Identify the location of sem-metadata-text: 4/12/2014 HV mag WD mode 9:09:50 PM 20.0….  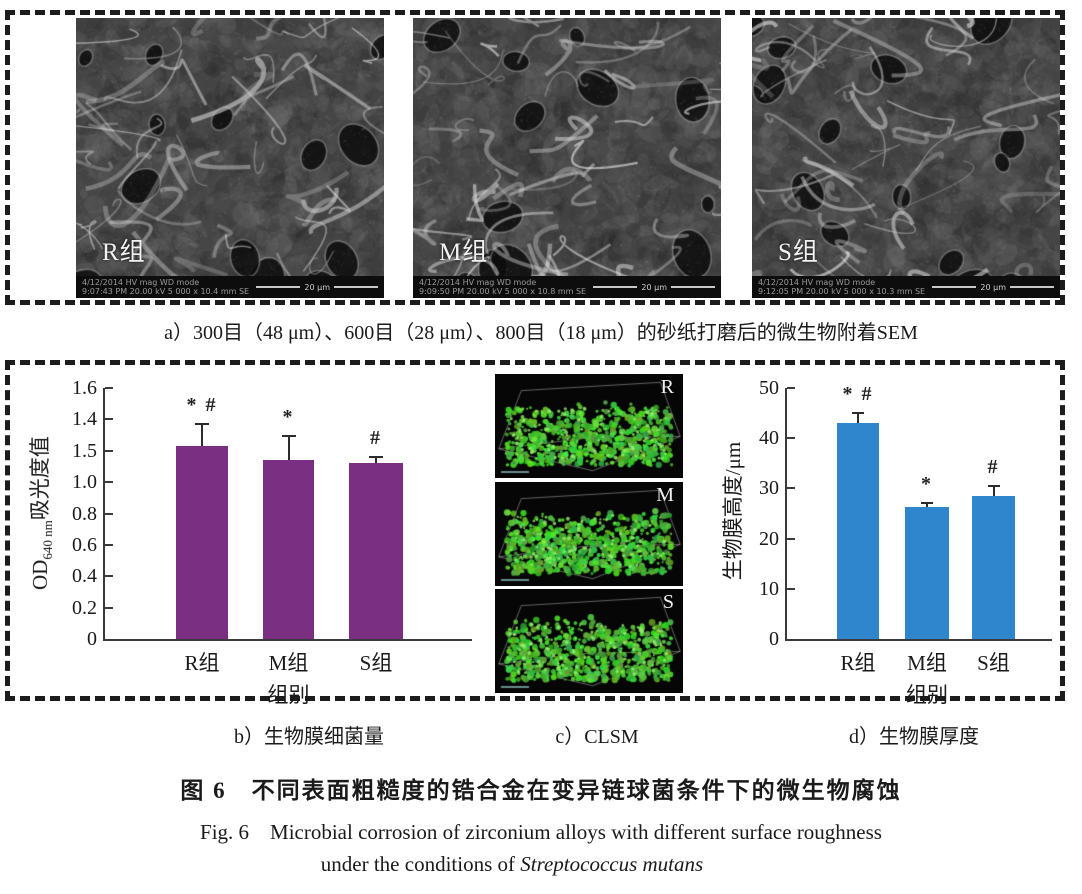
(502, 287).